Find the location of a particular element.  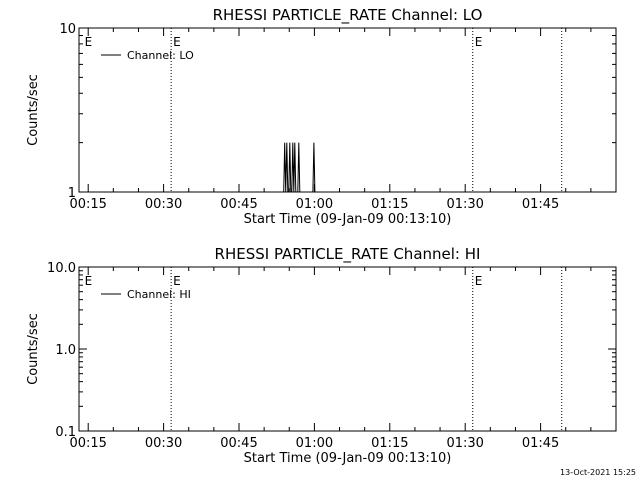

y-tick-label: 1.0 is located at coordinates (65, 350).